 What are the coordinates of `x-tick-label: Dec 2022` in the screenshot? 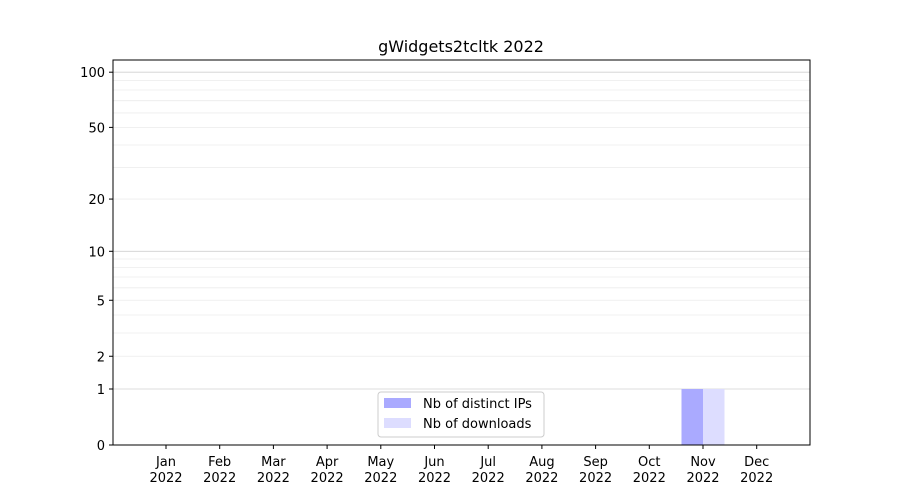 It's located at (756, 470).